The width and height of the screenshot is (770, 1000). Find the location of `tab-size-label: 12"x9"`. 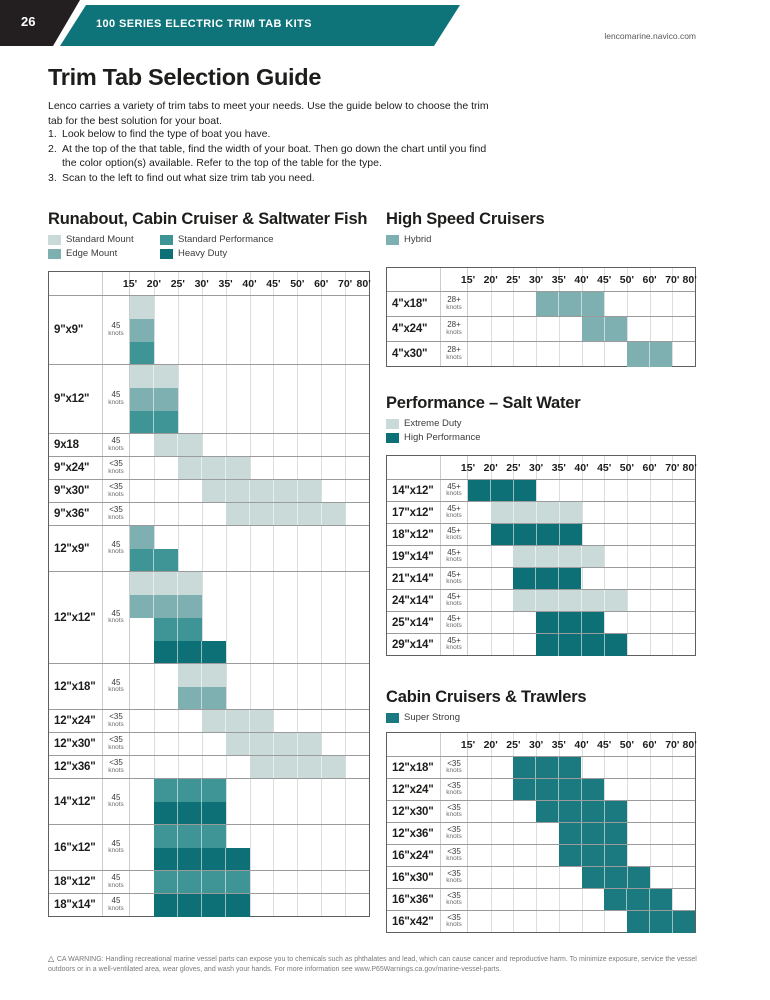

tab-size-label: 12"x9" is located at coordinates (76, 548).